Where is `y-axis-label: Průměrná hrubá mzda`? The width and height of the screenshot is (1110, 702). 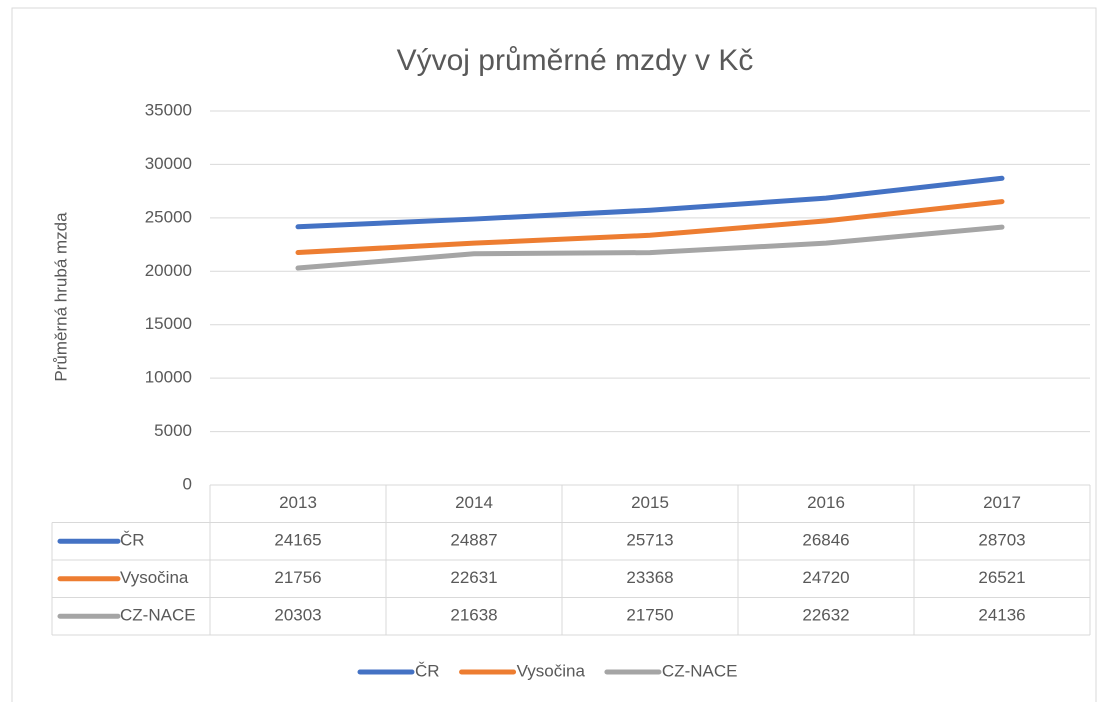
y-axis-label: Průměrná hrubá mzda is located at coordinates (60, 297).